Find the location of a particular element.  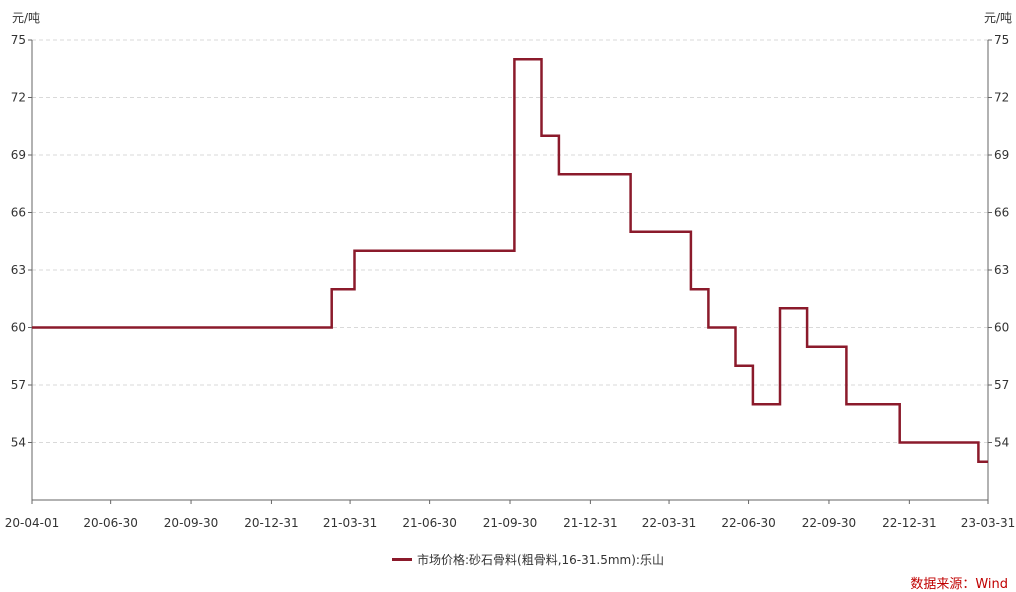

y-tick-label-left: 72 is located at coordinates (18, 98).